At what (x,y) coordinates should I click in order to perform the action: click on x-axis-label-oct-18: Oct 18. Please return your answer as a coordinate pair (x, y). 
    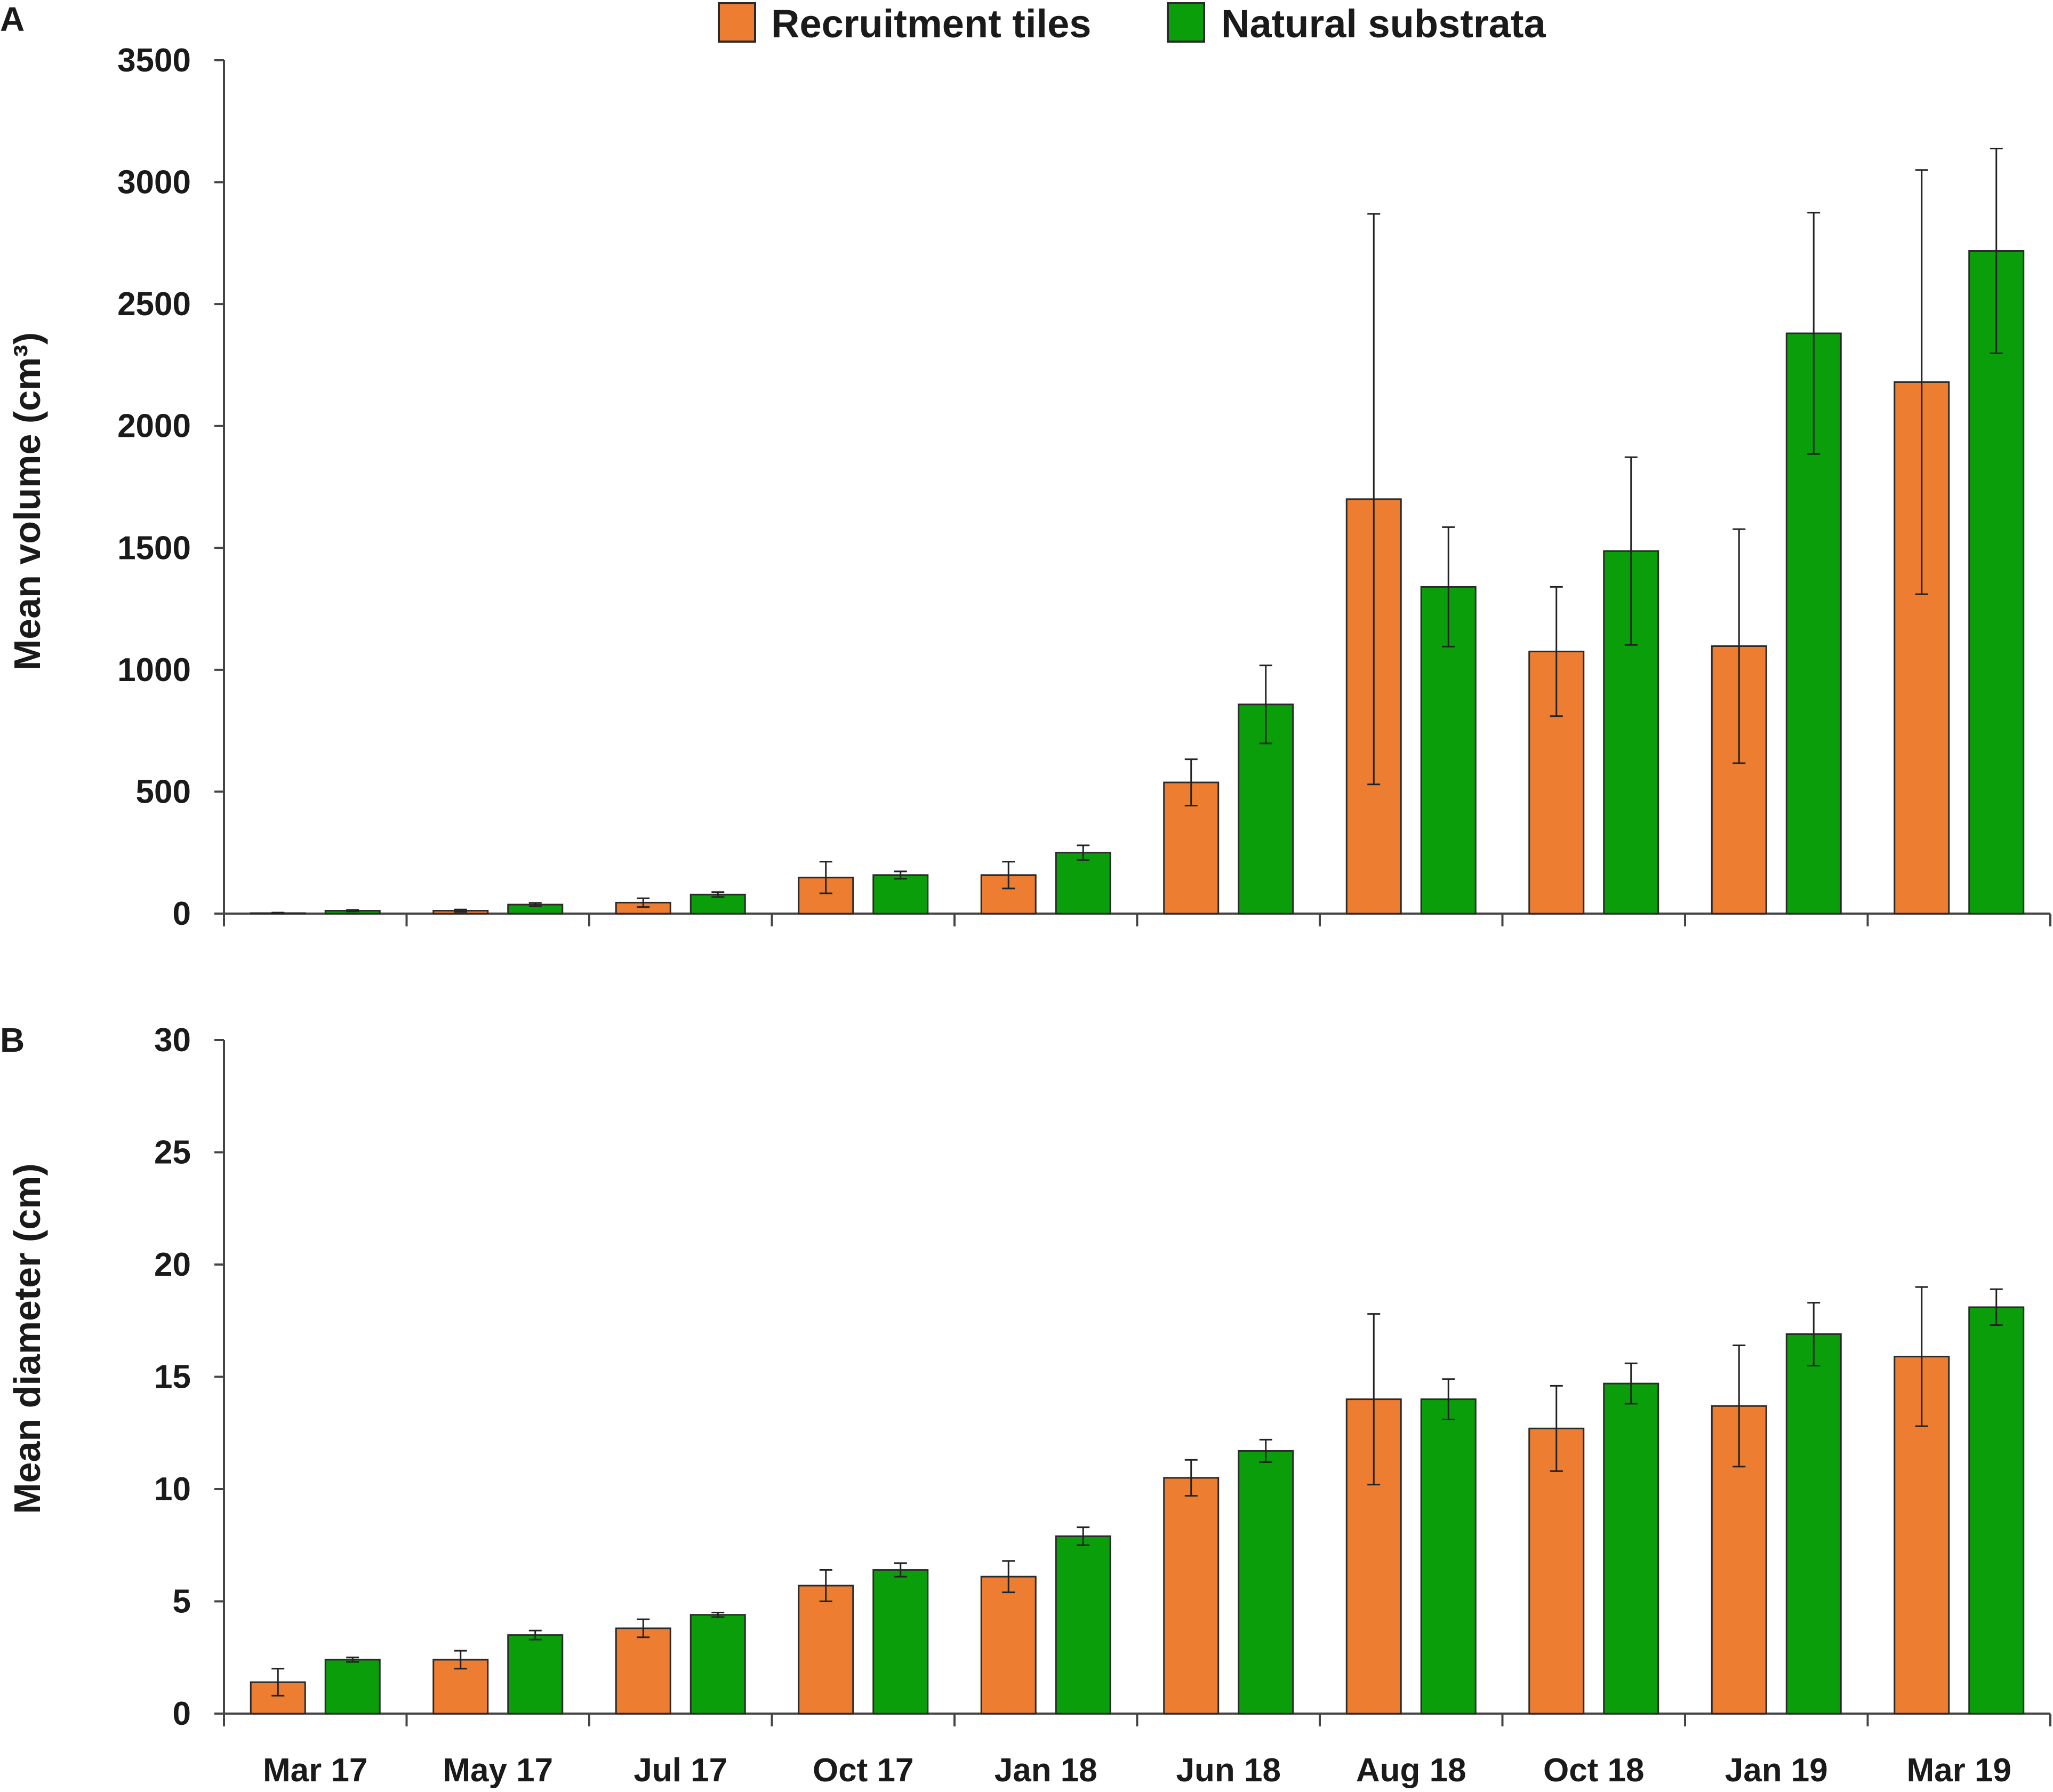
    Looking at the image, I should click on (1594, 1770).